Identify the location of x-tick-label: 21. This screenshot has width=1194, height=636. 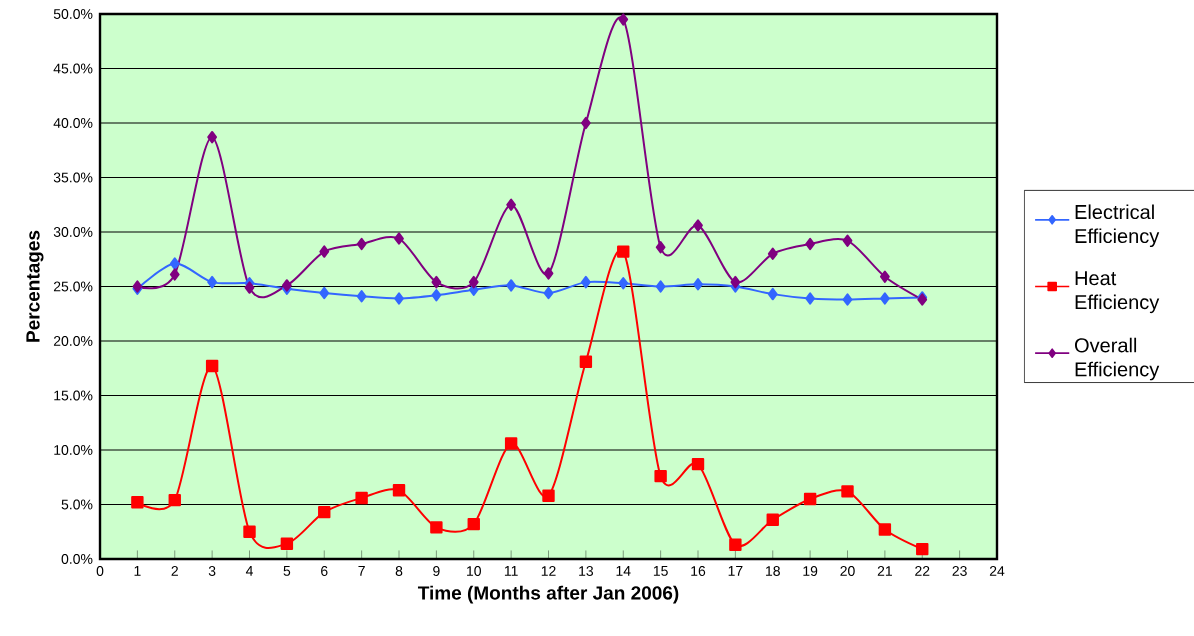
(884, 571).